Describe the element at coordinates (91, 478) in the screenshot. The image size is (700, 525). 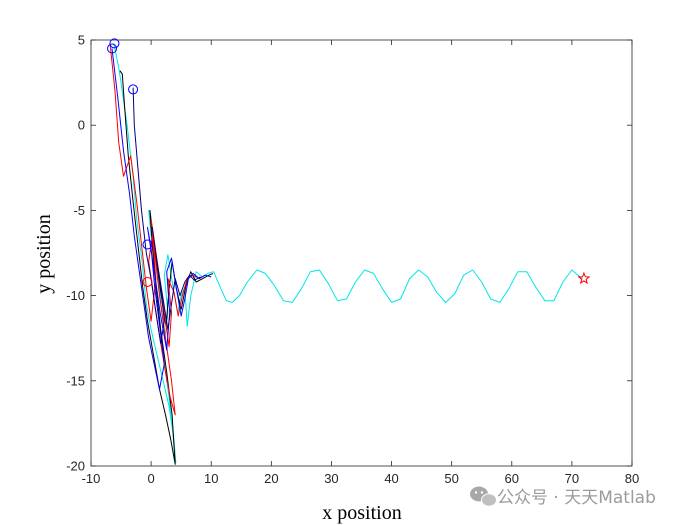
I see `x-tick-label: -10` at that location.